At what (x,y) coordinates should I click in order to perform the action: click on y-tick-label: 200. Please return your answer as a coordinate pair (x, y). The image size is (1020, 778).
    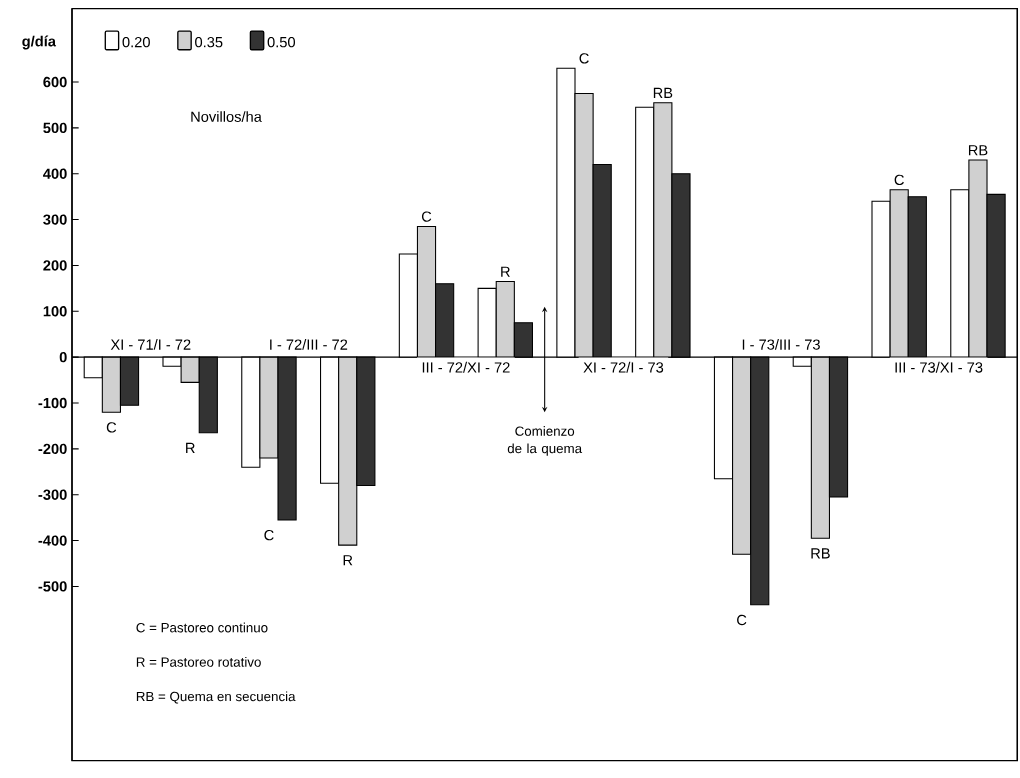
    Looking at the image, I should click on (55, 265).